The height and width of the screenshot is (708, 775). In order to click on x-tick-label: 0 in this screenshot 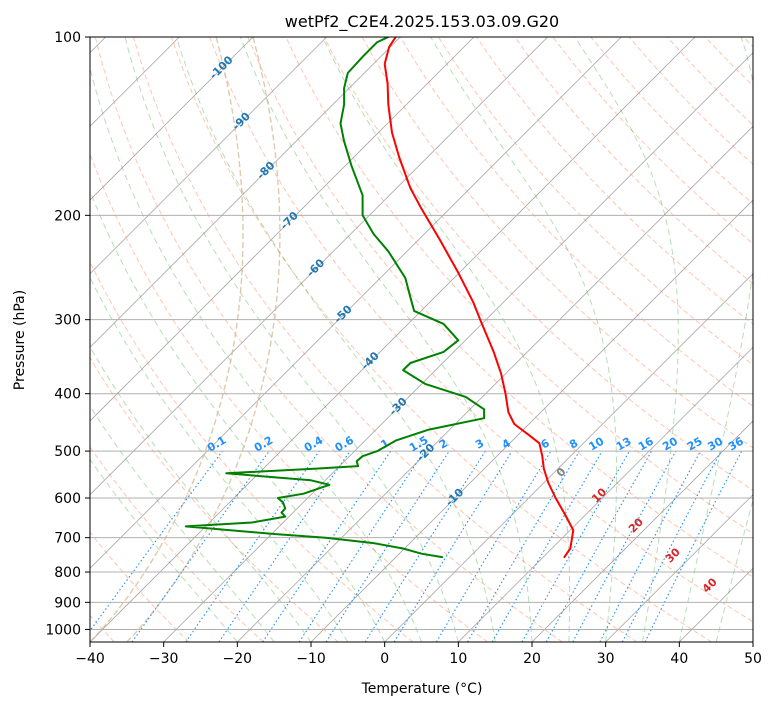, I will do `click(384, 659)`.